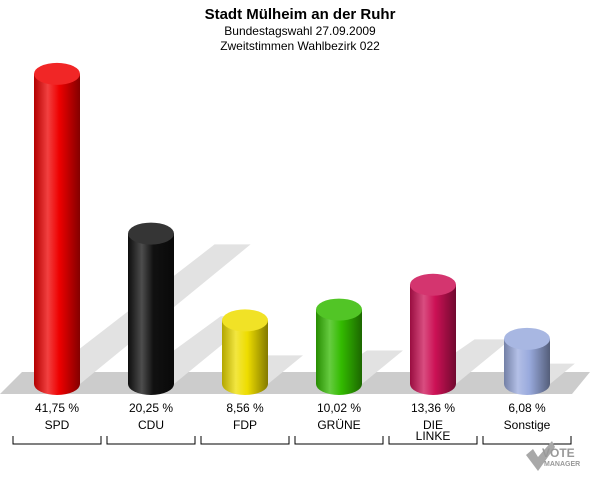  I want to click on bar-top-spd, so click(57, 73).